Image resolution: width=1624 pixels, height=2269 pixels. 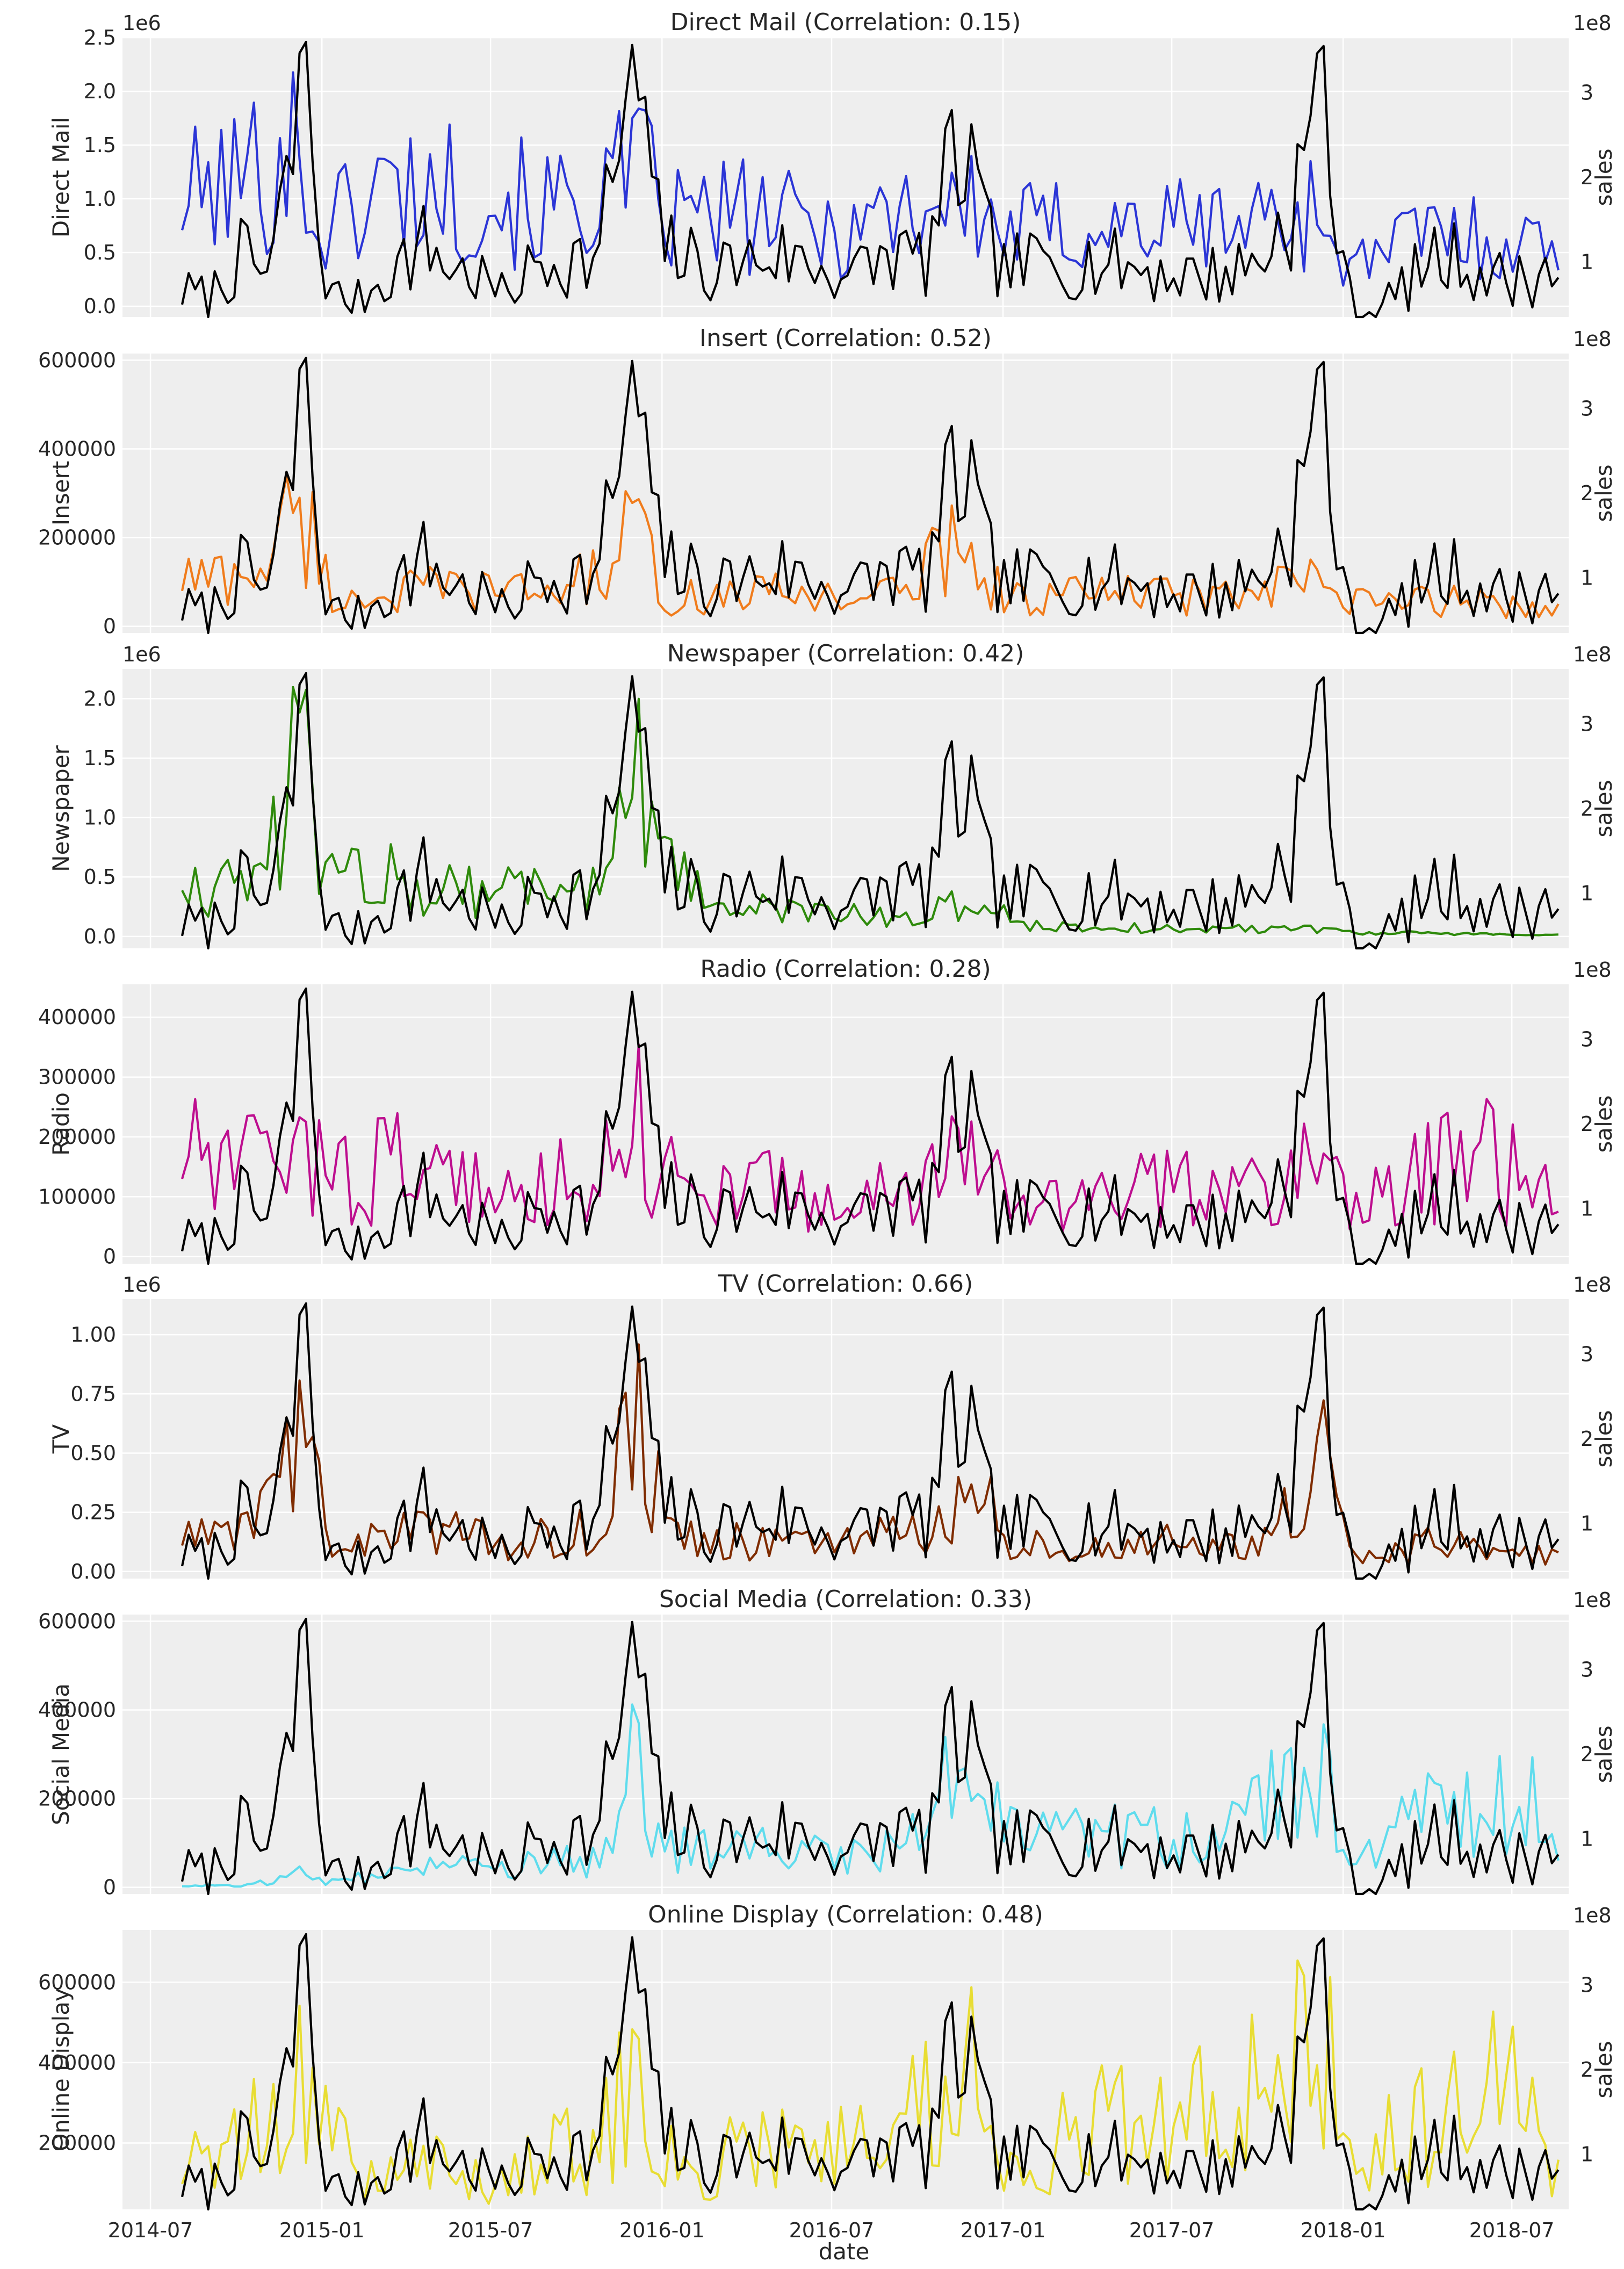 What do you see at coordinates (150, 2230) in the screenshot?
I see `x-tick-label: 2014-07` at bounding box center [150, 2230].